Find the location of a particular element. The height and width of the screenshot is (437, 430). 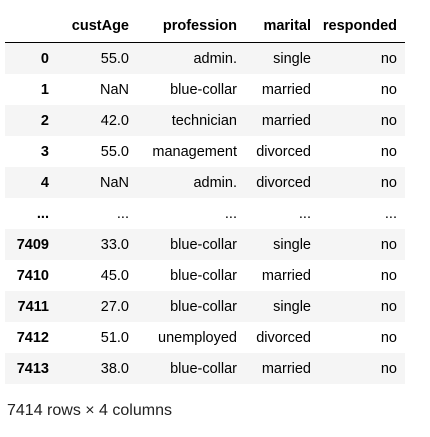

table-row: 4 NaN admin. divorced no is located at coordinates (205, 182).